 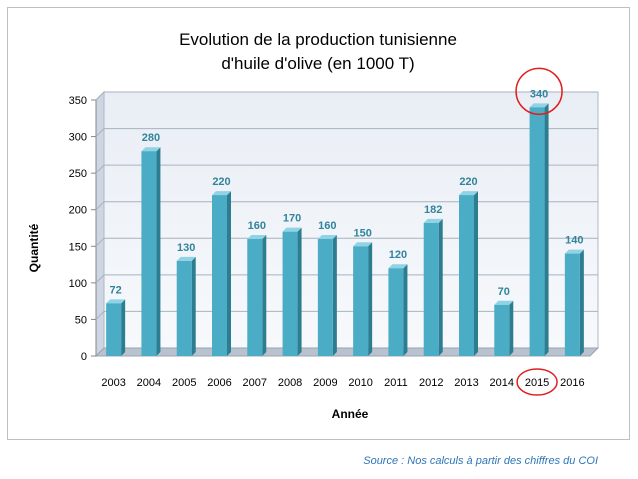 I want to click on x-tick-label: 2005, so click(x=184, y=383).